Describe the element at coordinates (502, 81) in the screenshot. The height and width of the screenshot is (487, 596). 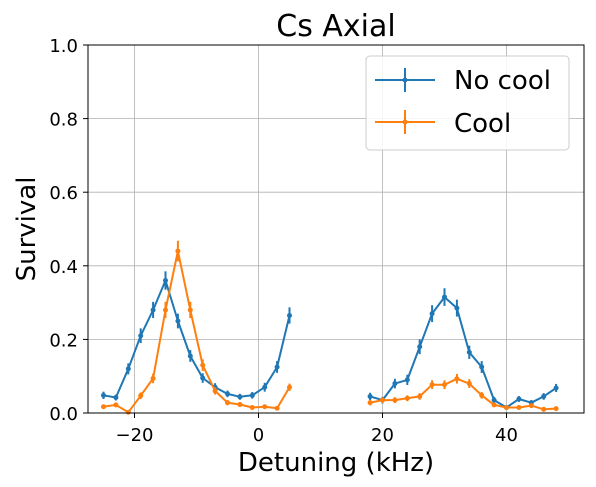
I see `legend-label-no-cool: No cool` at that location.